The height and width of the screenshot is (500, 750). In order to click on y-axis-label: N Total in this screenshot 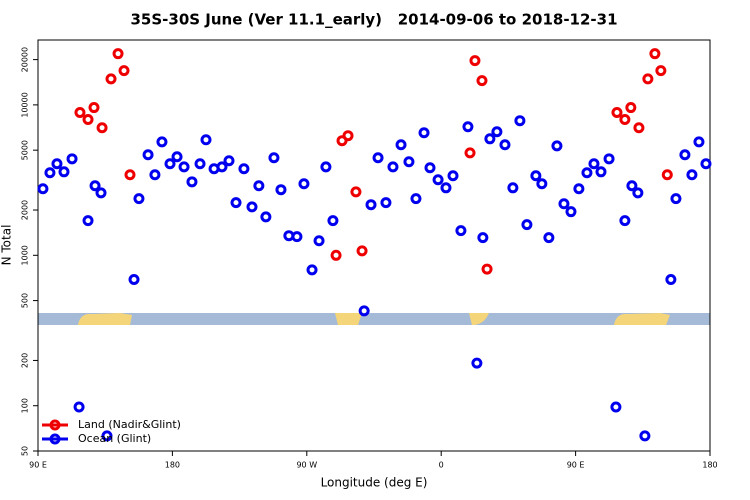, I will do `click(7, 245)`.